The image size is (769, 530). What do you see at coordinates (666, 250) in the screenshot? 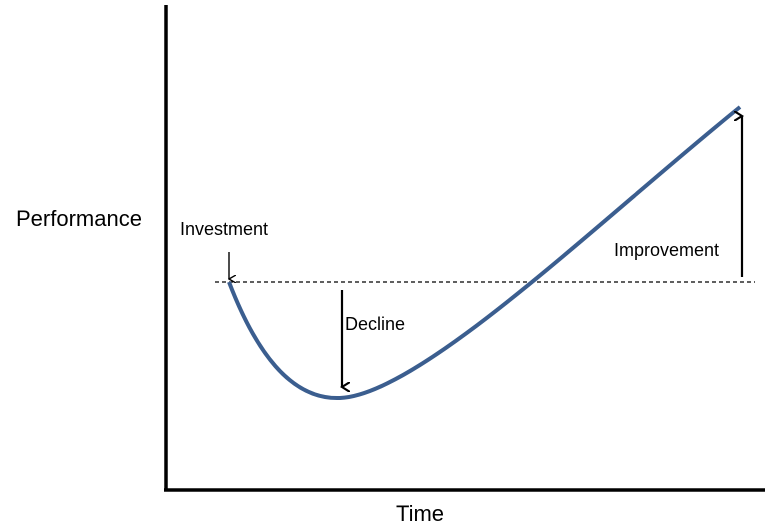
I see `improvement-label: Improvement` at bounding box center [666, 250].